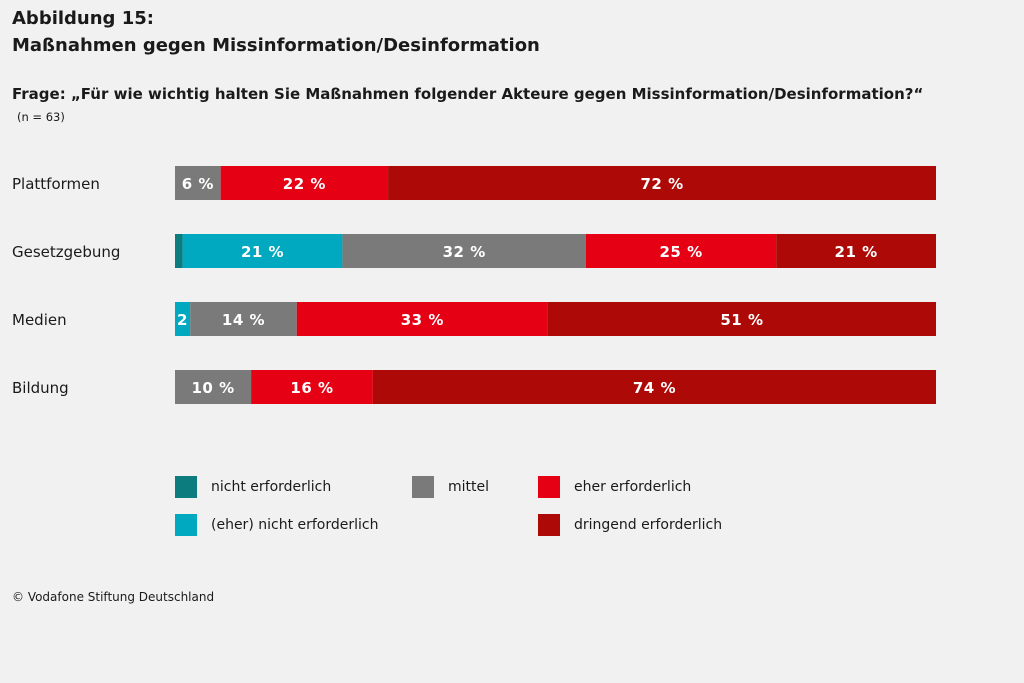 The width and height of the screenshot is (1024, 683). I want to click on bar-segment-medien-eher-erforderlich, so click(422, 319).